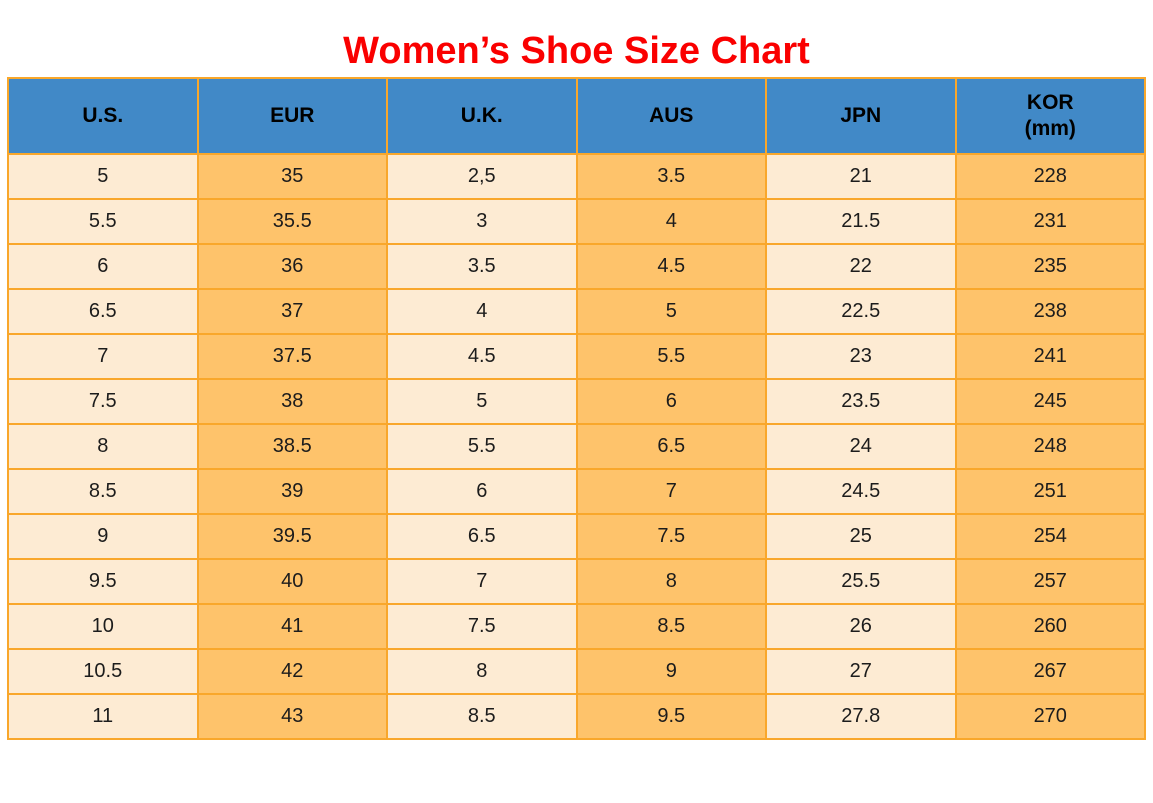  Describe the element at coordinates (861, 266) in the screenshot. I see `table-cell: 22` at that location.